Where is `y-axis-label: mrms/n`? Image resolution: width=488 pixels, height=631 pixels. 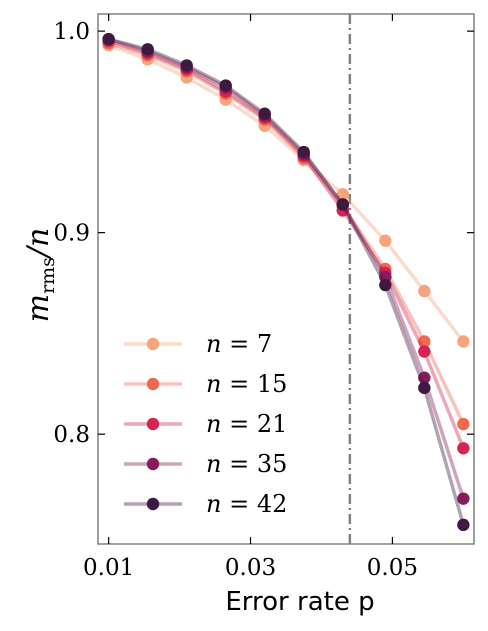
y-axis-label: mrms/n is located at coordinates (40, 275).